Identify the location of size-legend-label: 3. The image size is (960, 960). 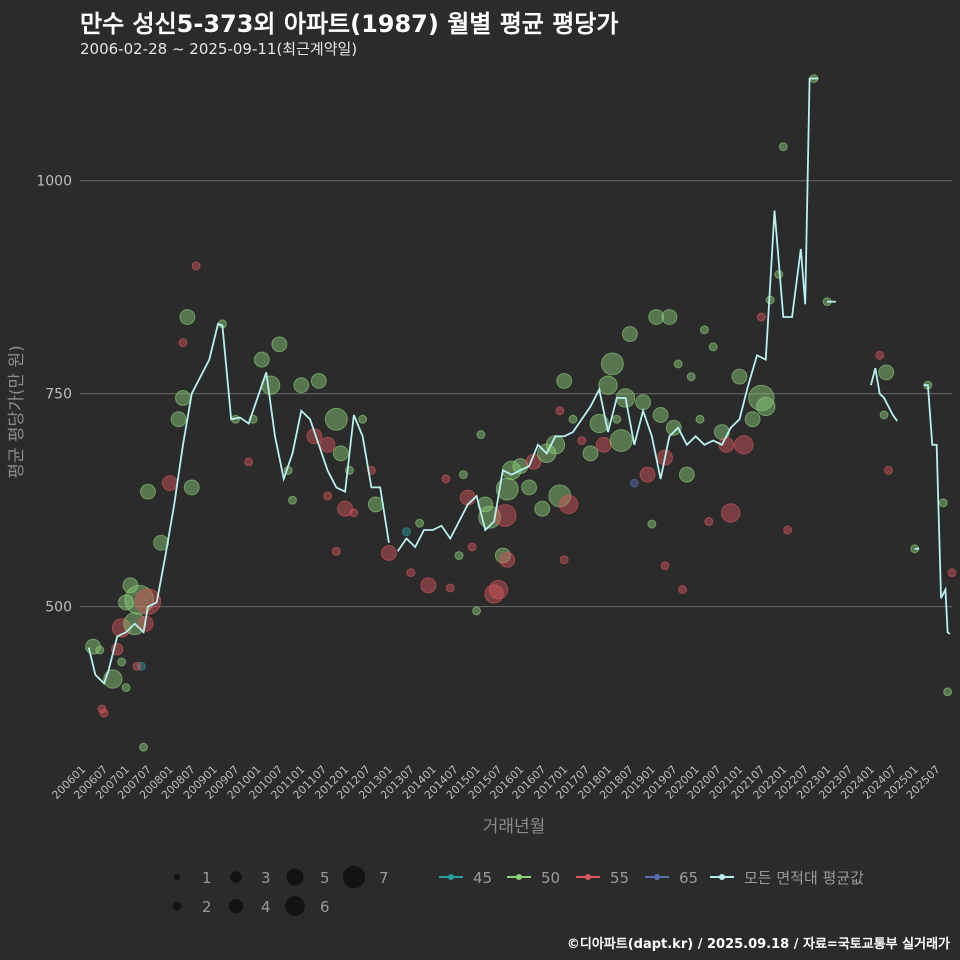
(266, 878).